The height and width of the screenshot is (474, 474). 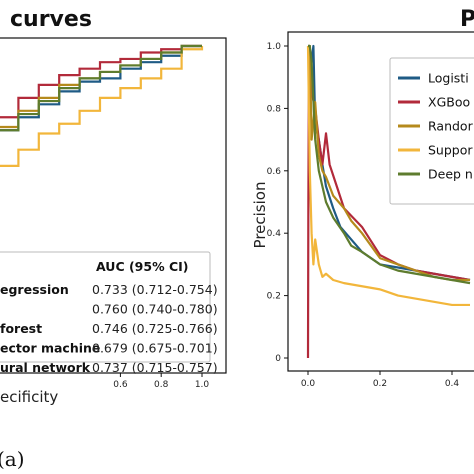 What do you see at coordinates (161, 385) in the screenshot?
I see `roc-x-tick-label: 0.8` at bounding box center [161, 385].